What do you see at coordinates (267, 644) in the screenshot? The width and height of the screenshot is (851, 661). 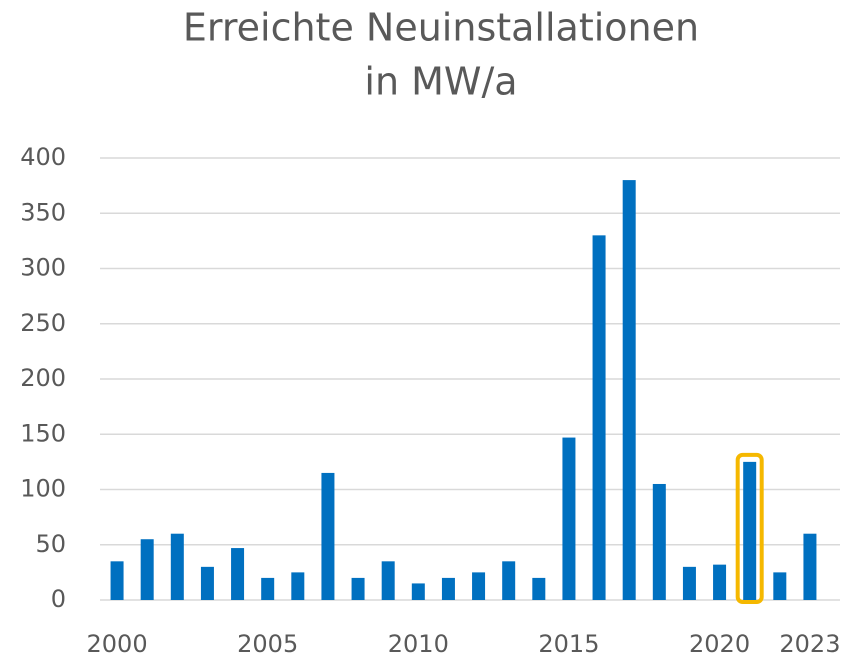 I see `x-tick-label: 2005` at bounding box center [267, 644].